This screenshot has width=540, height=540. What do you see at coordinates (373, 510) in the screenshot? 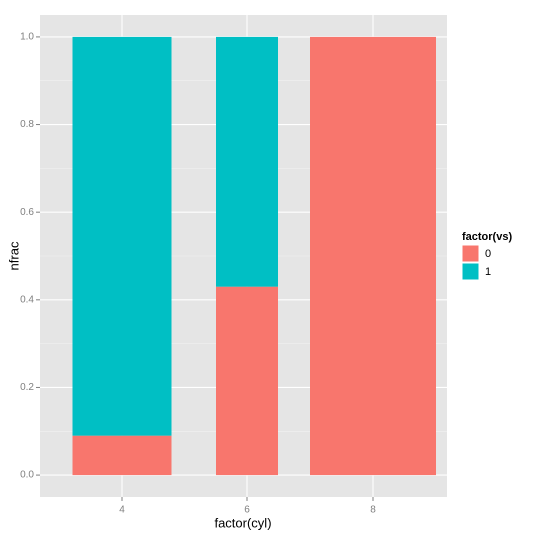
I see `x-tick-label: 8` at bounding box center [373, 510].